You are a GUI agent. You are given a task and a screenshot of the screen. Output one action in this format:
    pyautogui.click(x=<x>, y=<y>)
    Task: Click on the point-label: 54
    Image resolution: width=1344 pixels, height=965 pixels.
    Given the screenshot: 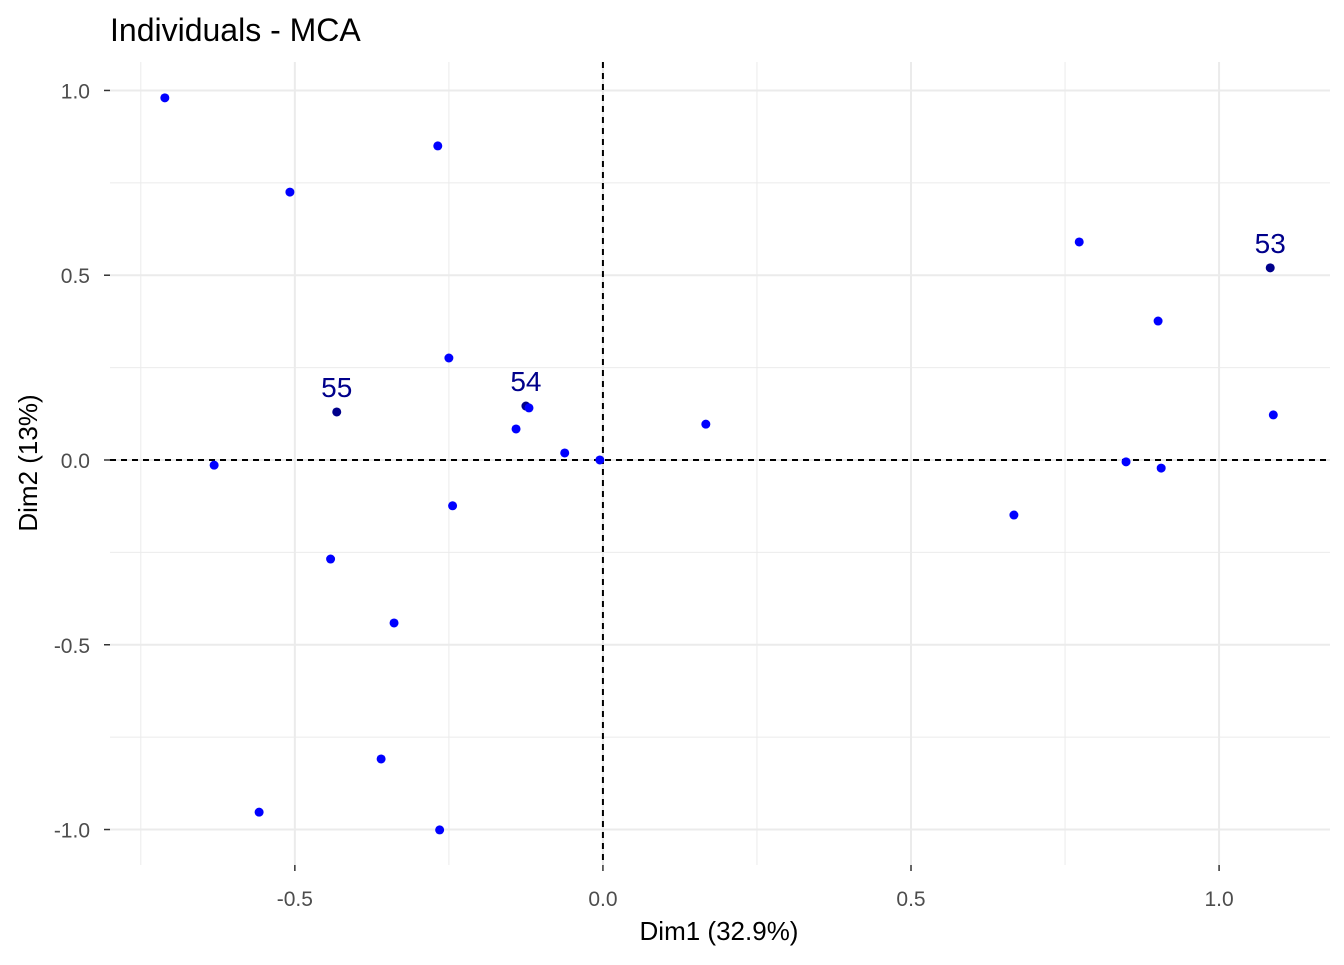 What is the action you would take?
    pyautogui.click(x=525, y=381)
    